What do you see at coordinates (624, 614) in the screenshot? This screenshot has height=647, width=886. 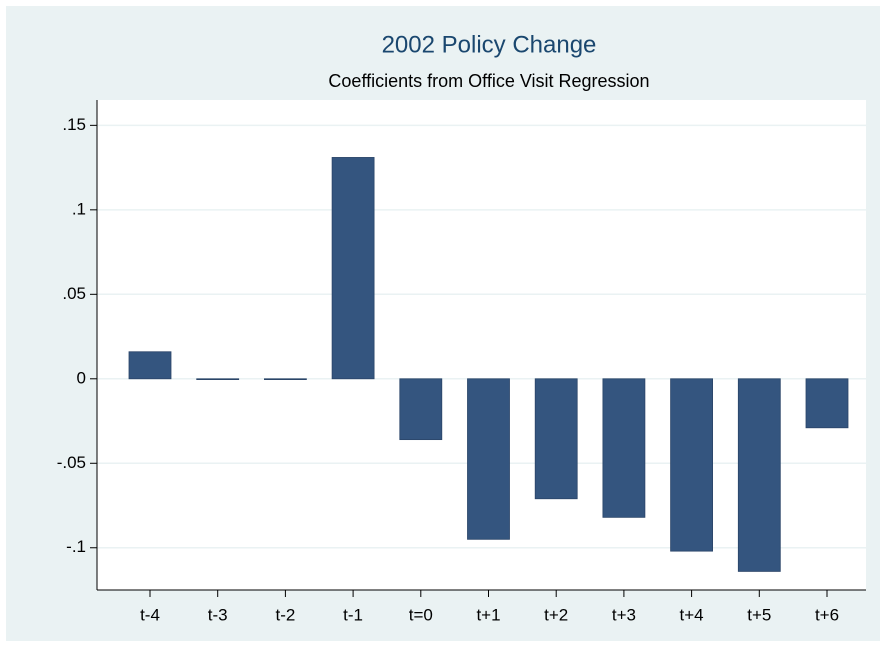 I see `x-tick-label: t+3` at bounding box center [624, 614].